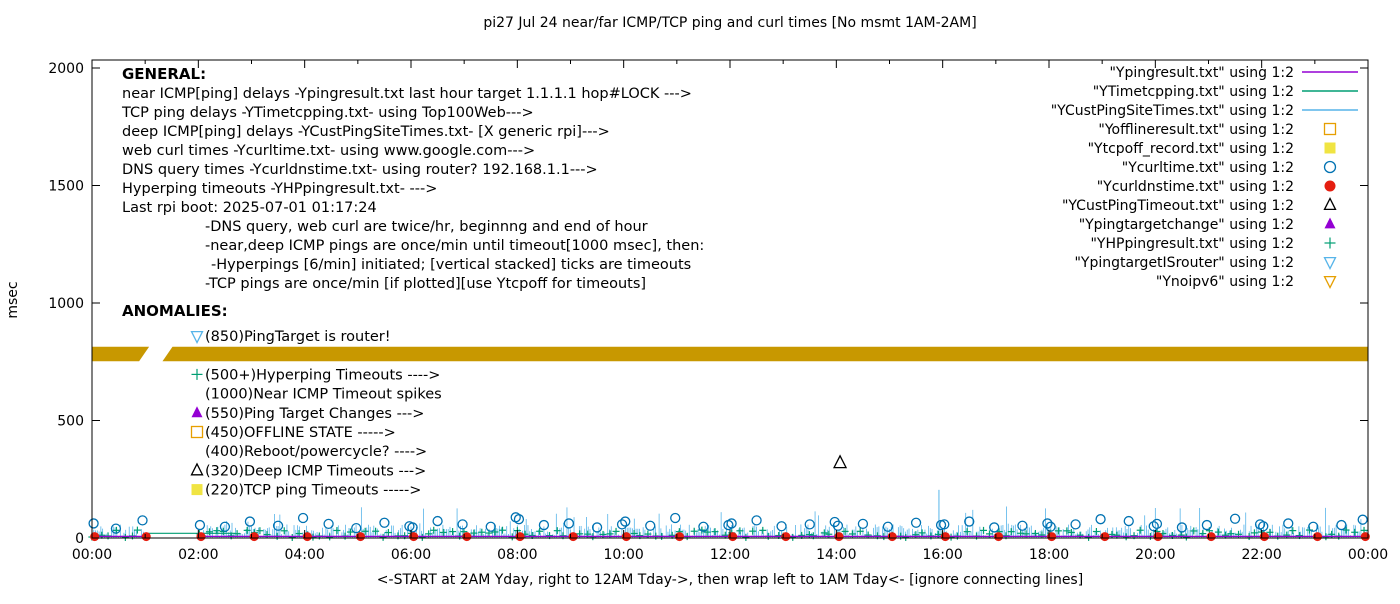 This screenshot has width=1400, height=604. Describe the element at coordinates (92, 555) in the screenshot. I see `x-tick-label: 00:00` at that location.